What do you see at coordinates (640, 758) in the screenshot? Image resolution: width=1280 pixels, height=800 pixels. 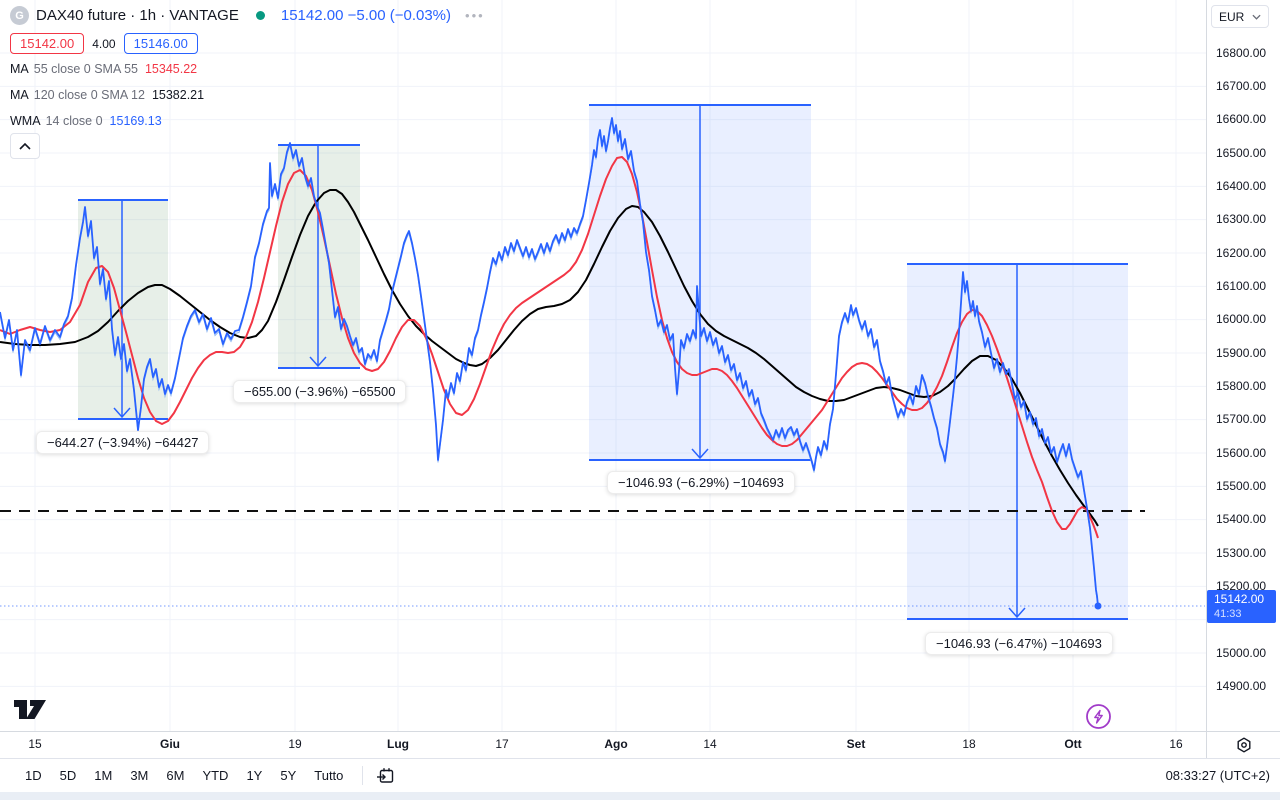 I see `toolbar-separator` at bounding box center [640, 758].